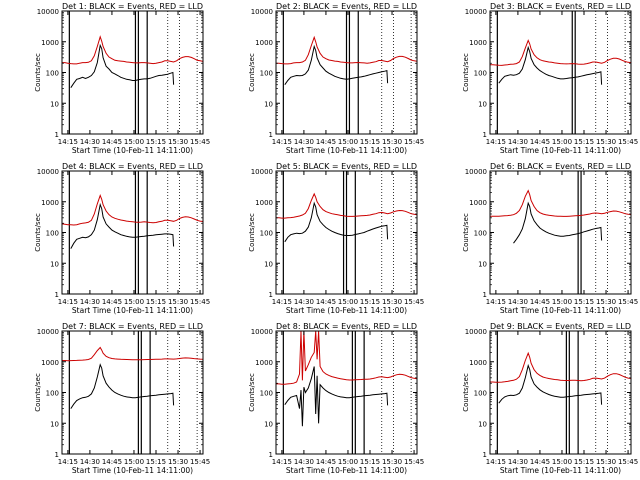 The width and height of the screenshot is (640, 480). What do you see at coordinates (346, 326) in the screenshot?
I see `panel-title: Det 8: BLACK = Events, RED = LLD` at bounding box center [346, 326].